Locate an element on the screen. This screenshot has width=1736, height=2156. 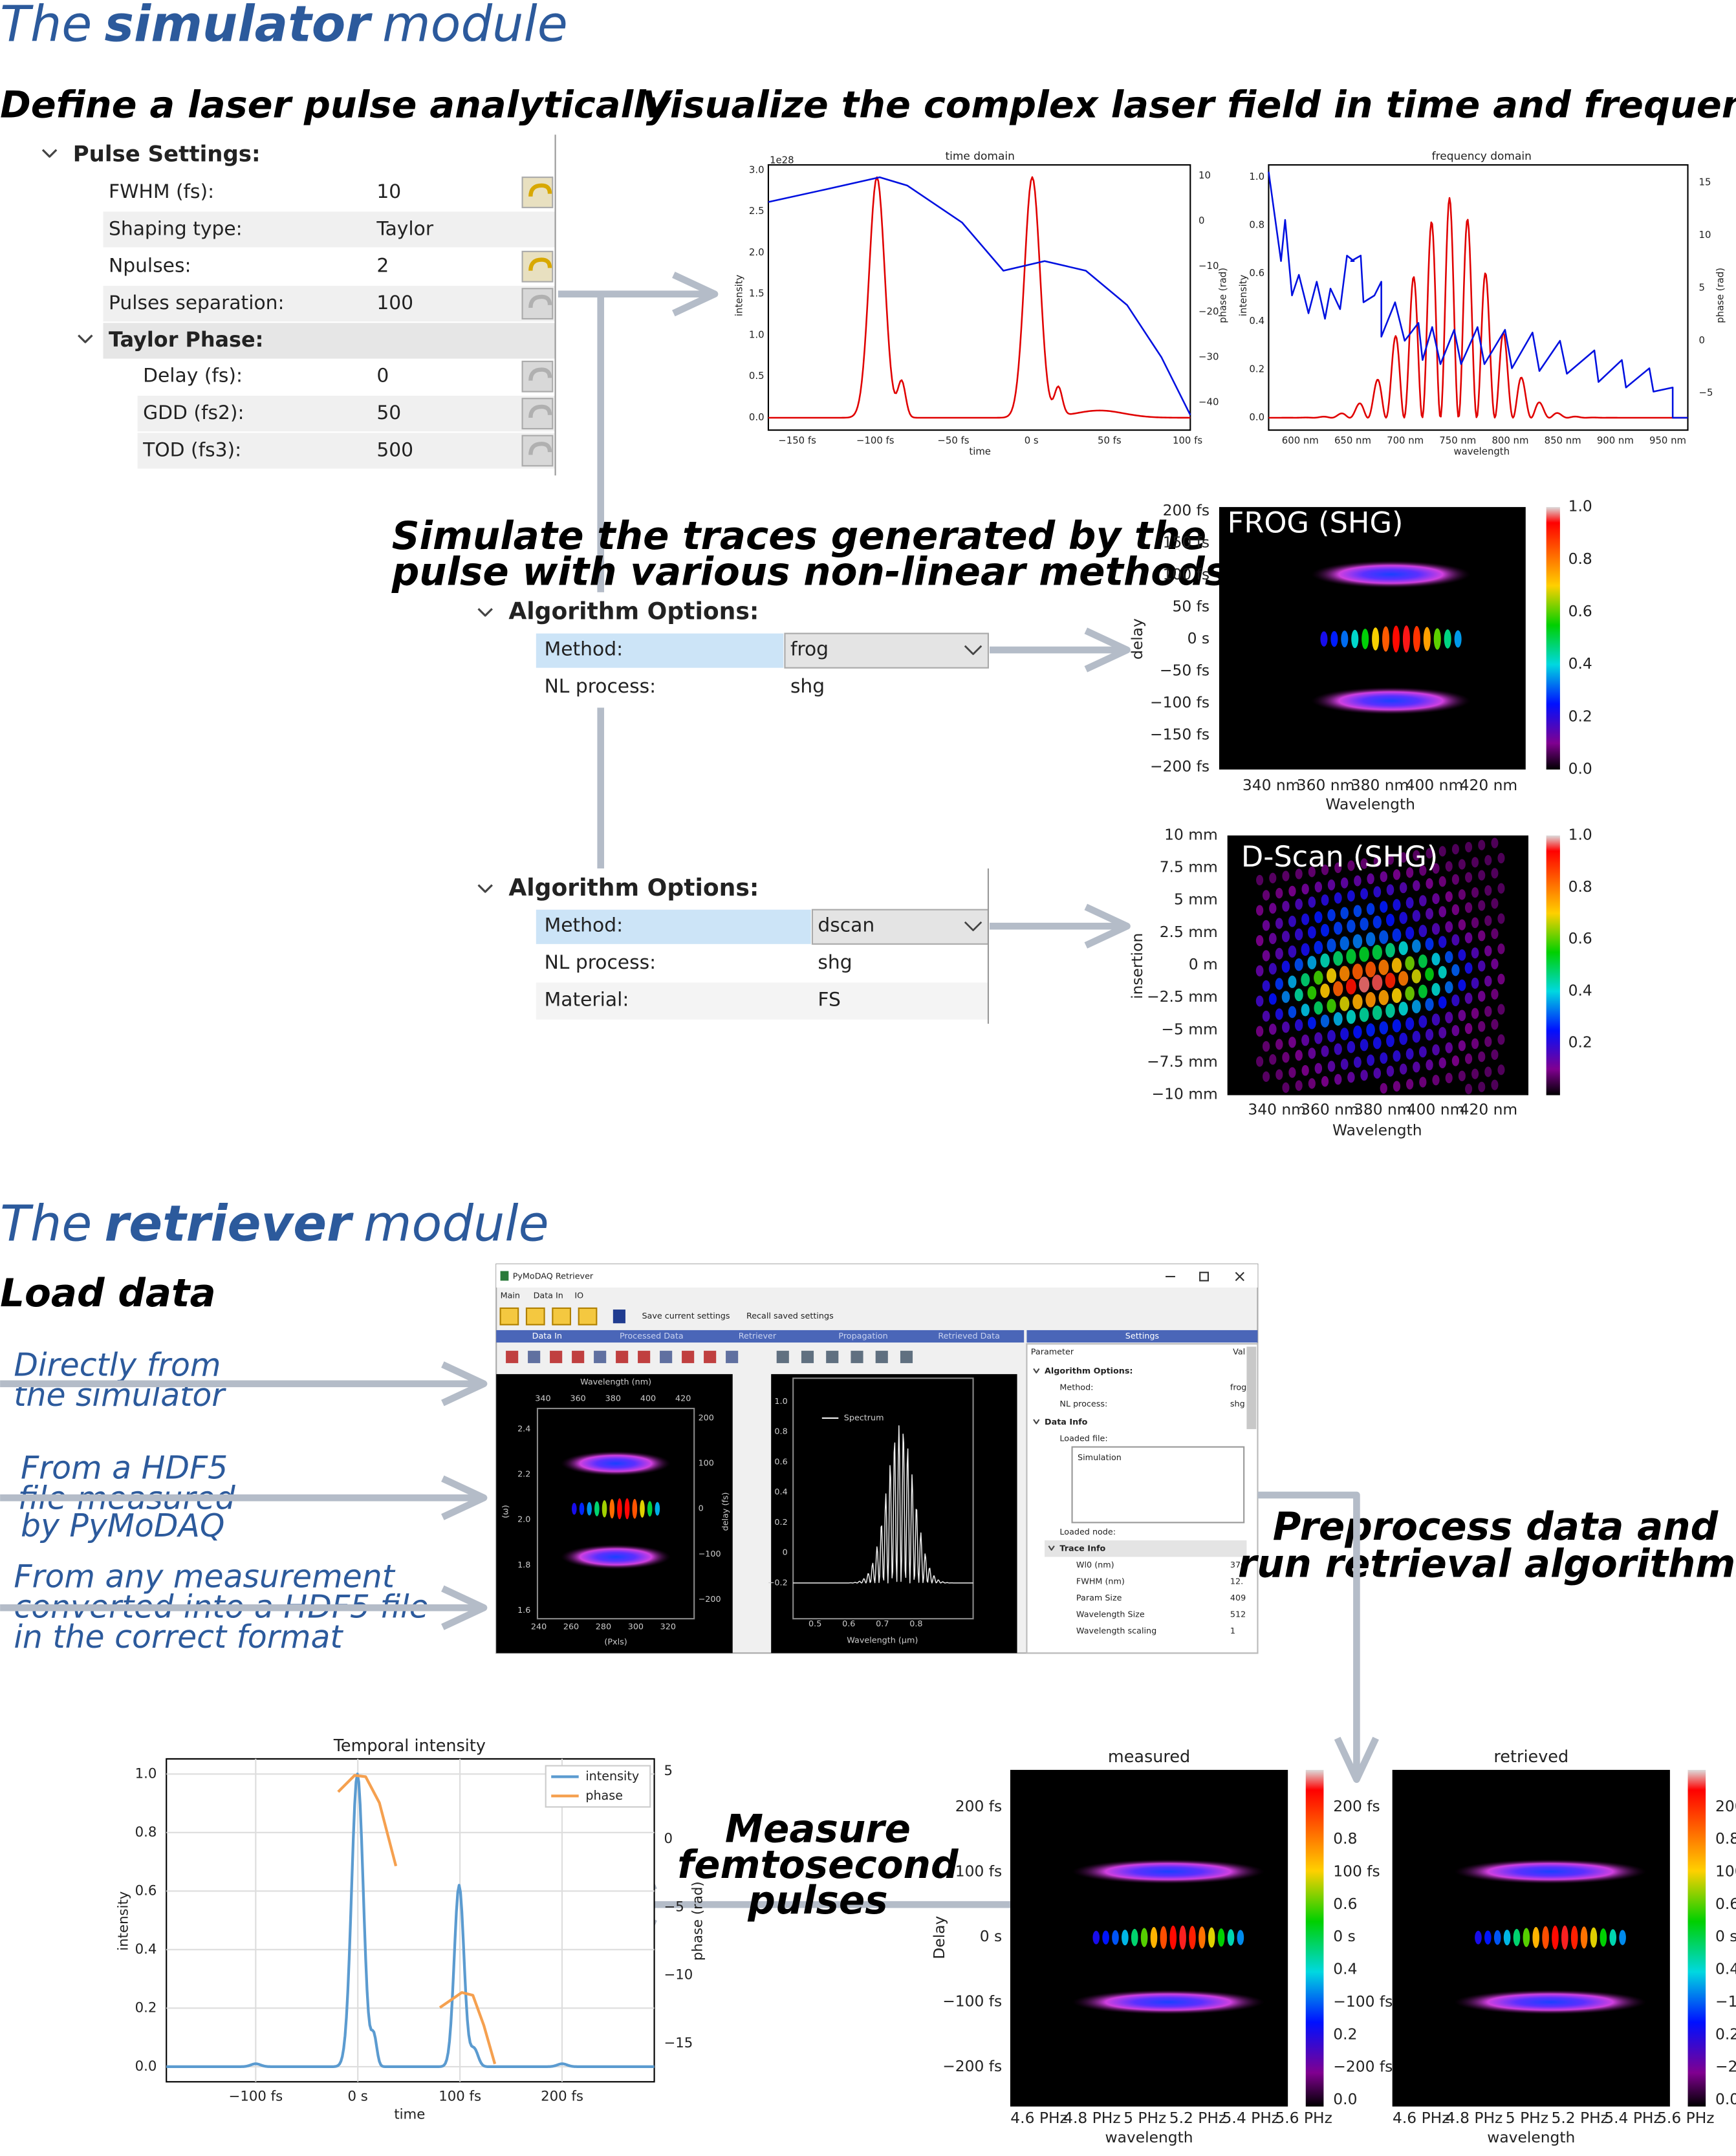
y-tick-label: 1.0 is located at coordinates (780, 1402).